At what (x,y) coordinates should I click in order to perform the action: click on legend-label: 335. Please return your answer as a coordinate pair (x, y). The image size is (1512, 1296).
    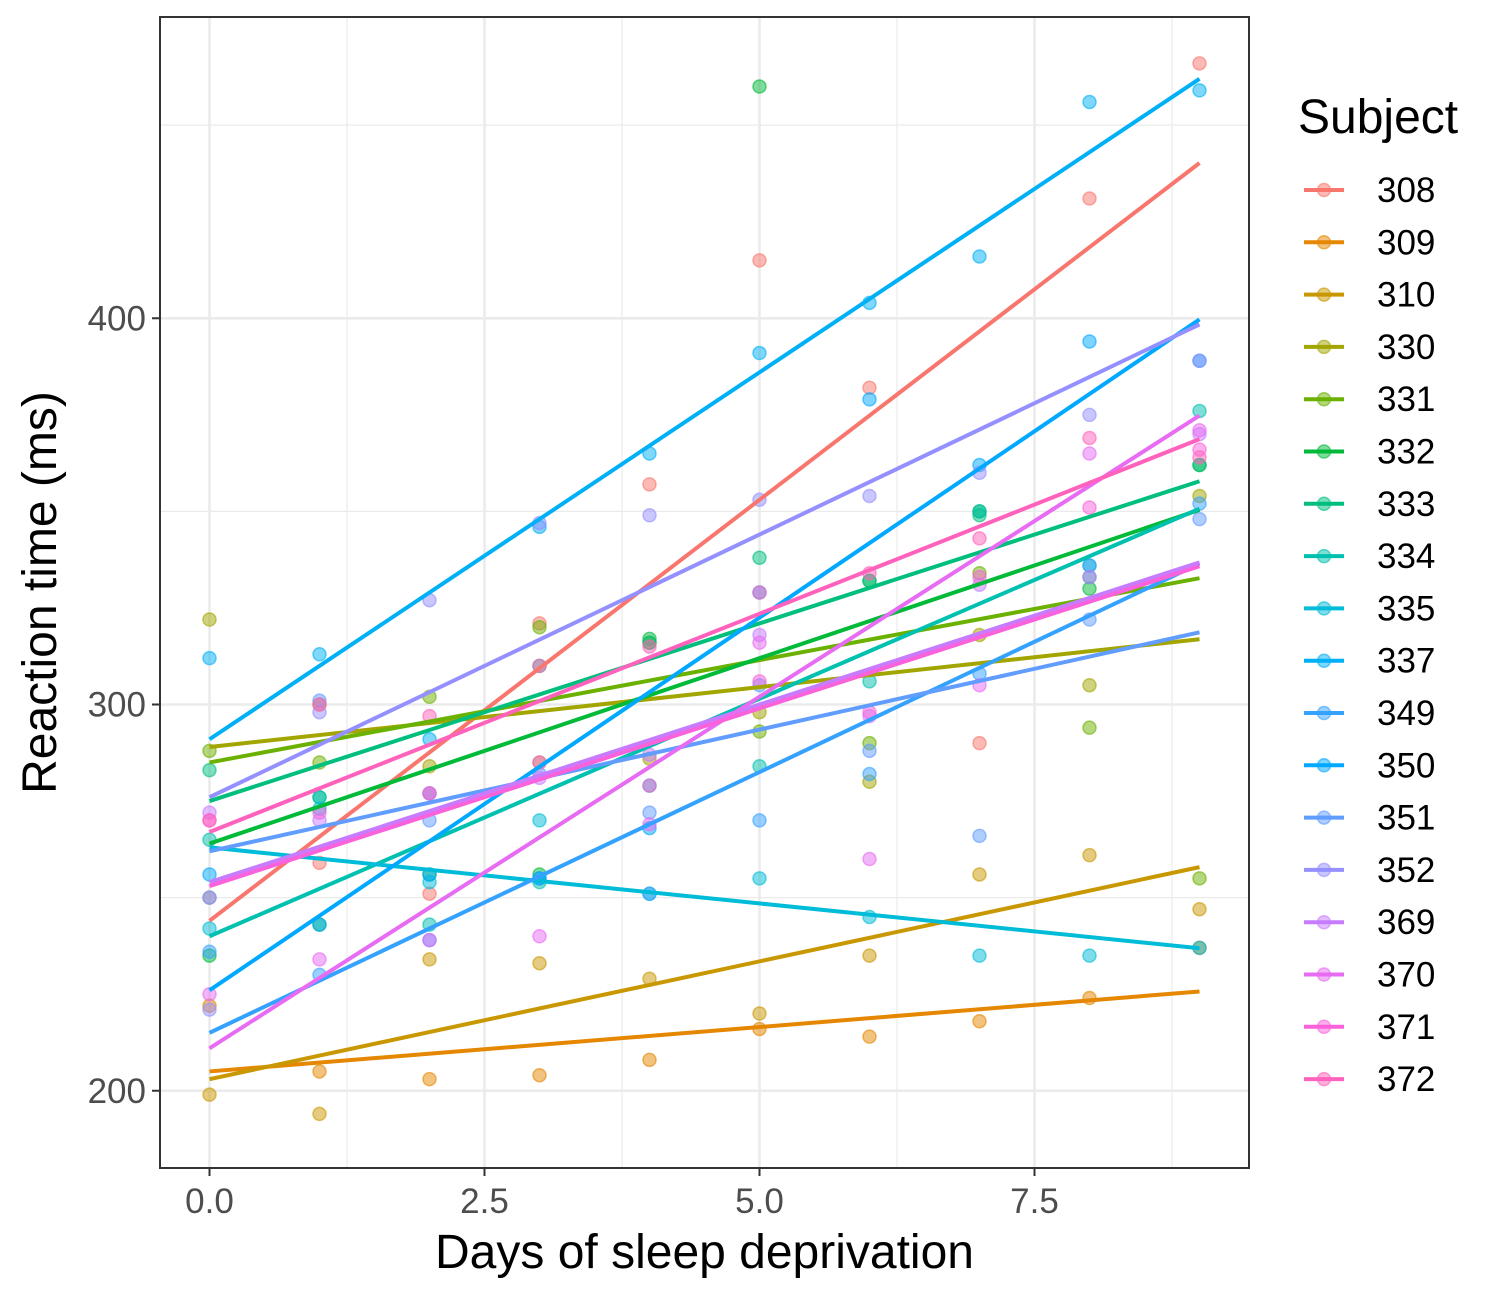
    Looking at the image, I should click on (1406, 608).